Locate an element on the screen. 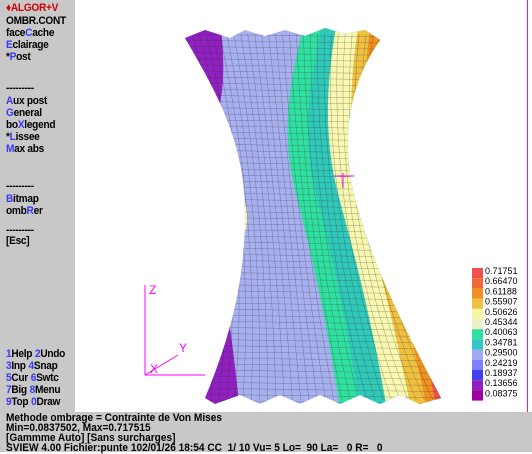 This screenshot has height=454, width=532. menu-item-auxpost: Aux post is located at coordinates (26, 101).